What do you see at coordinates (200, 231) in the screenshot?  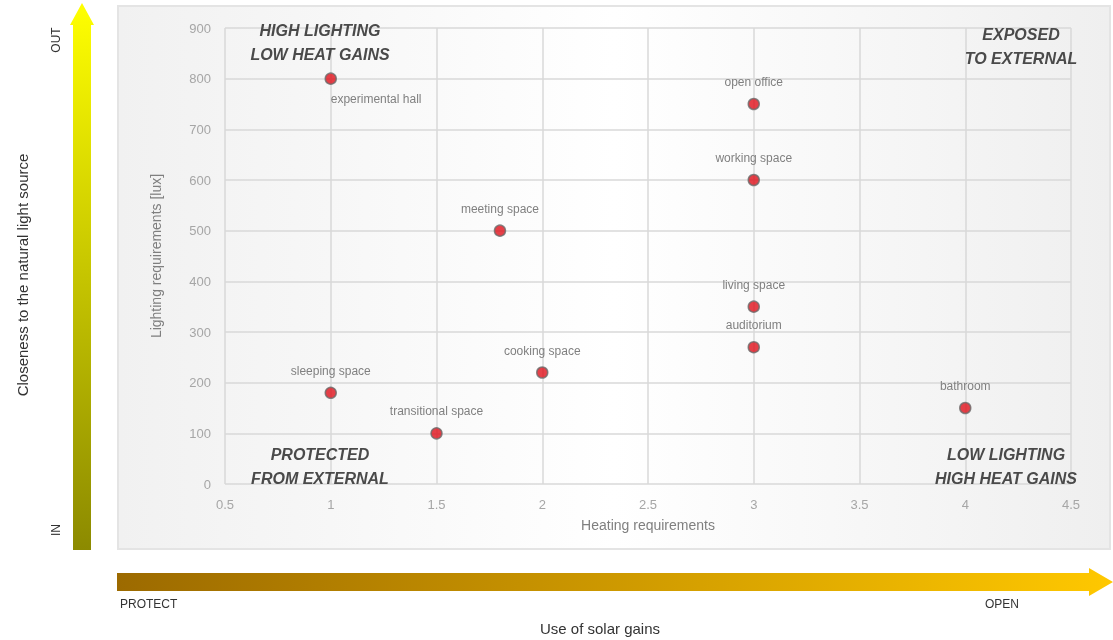 I see `y-tick-label: 500` at bounding box center [200, 231].